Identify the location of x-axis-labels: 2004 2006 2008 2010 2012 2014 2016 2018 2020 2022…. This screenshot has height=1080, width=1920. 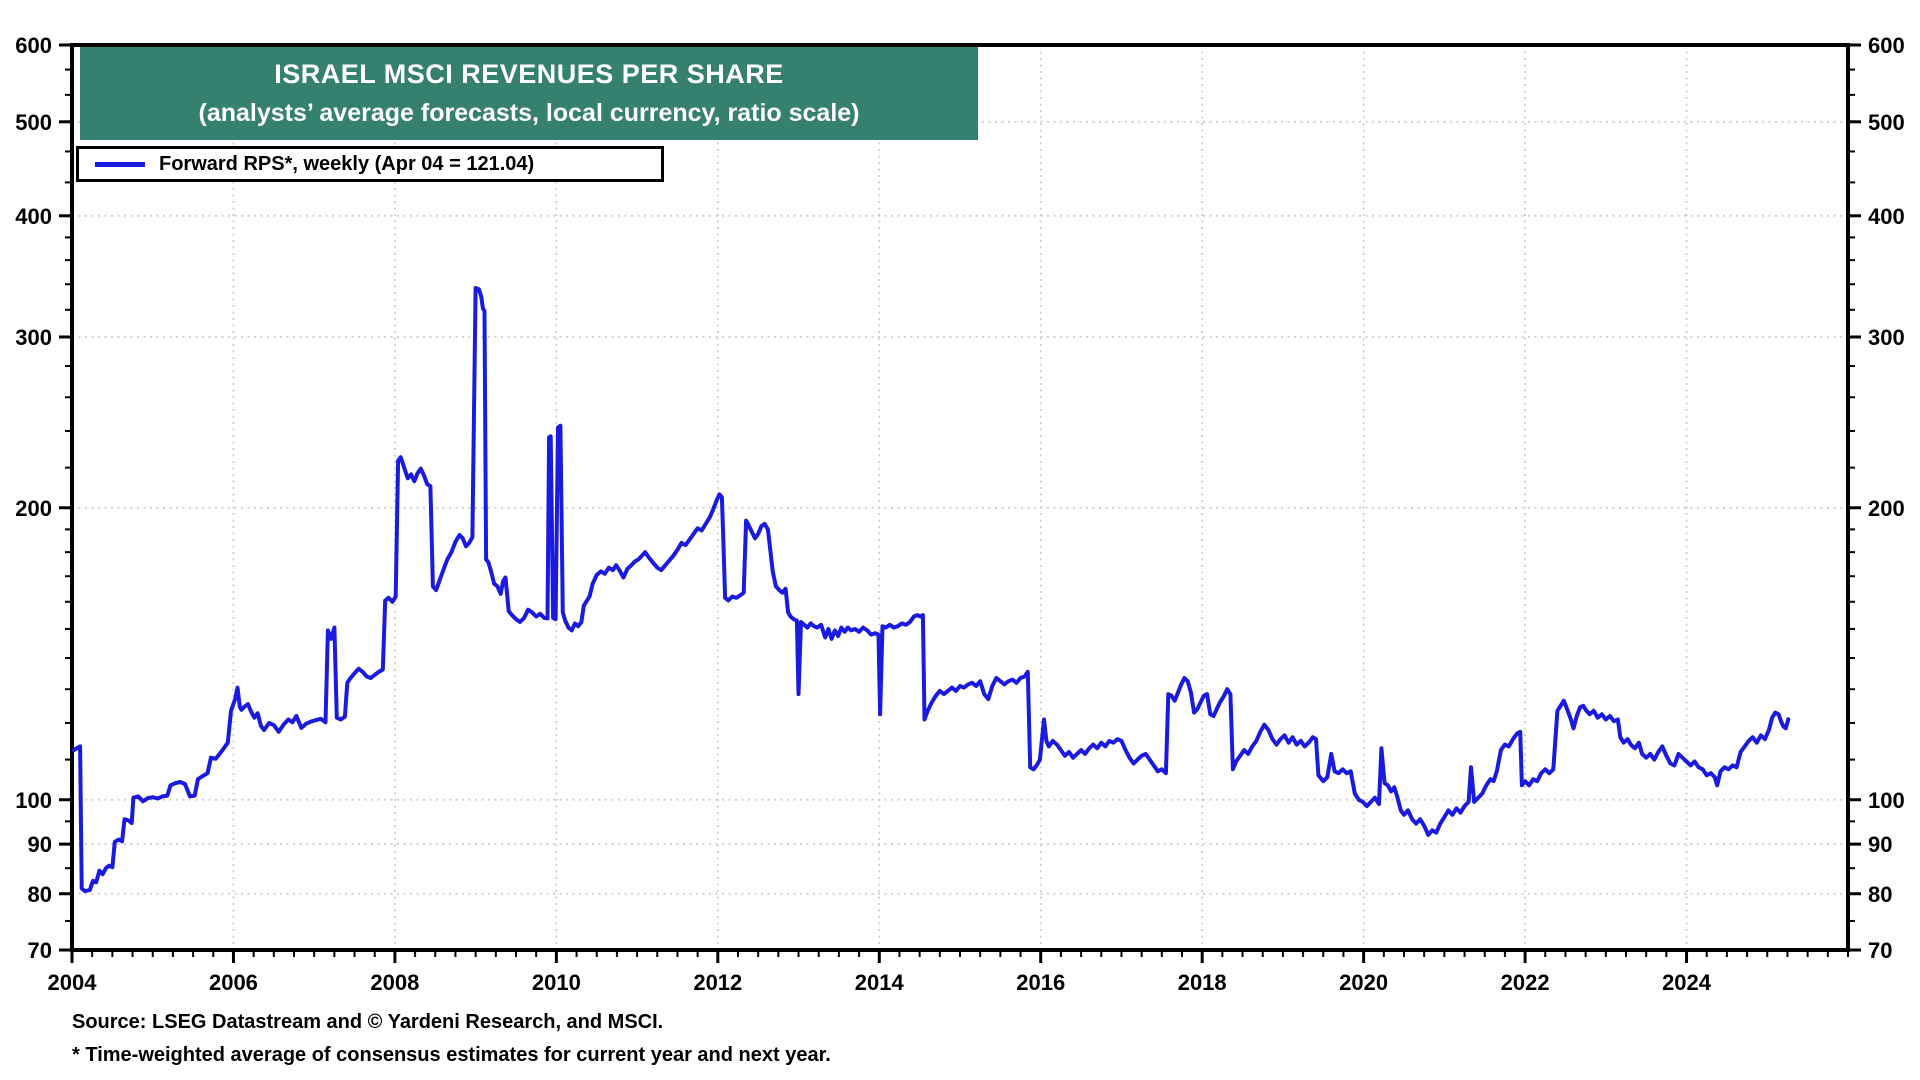
(880, 982).